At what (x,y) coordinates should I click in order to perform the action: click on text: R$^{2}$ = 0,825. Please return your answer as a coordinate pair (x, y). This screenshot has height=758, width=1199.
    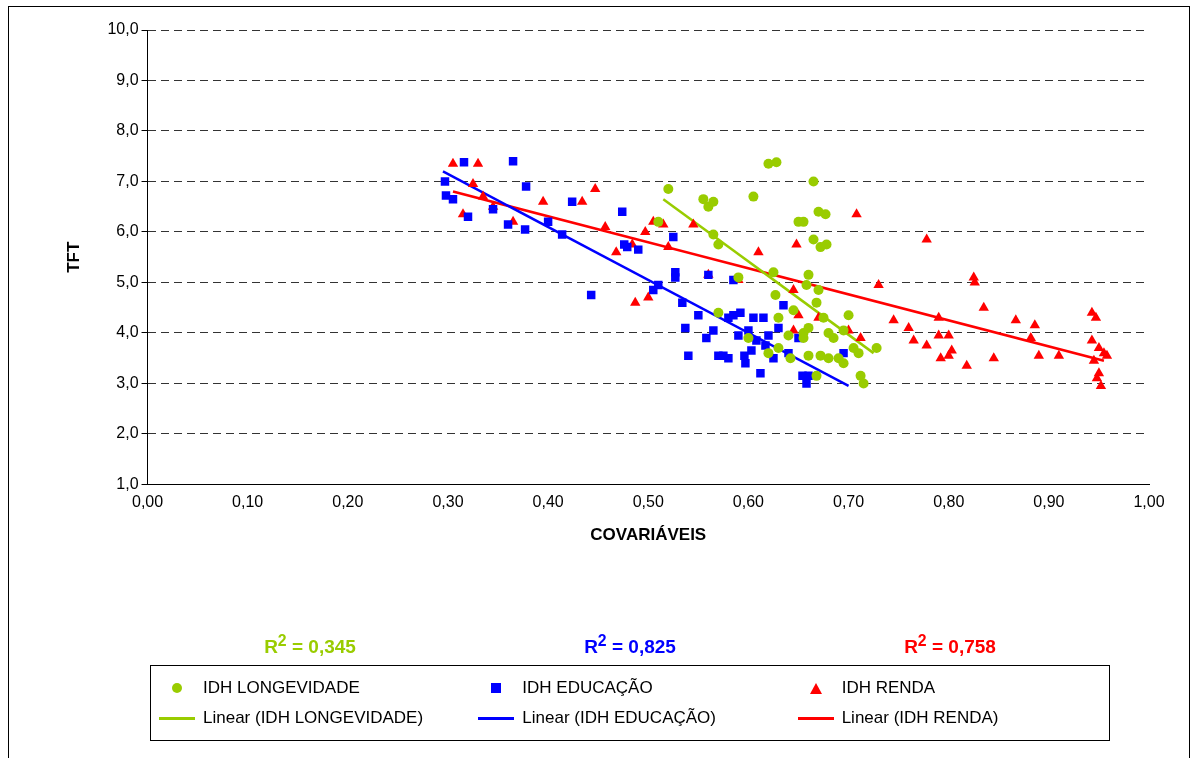
    Looking at the image, I should click on (630, 645).